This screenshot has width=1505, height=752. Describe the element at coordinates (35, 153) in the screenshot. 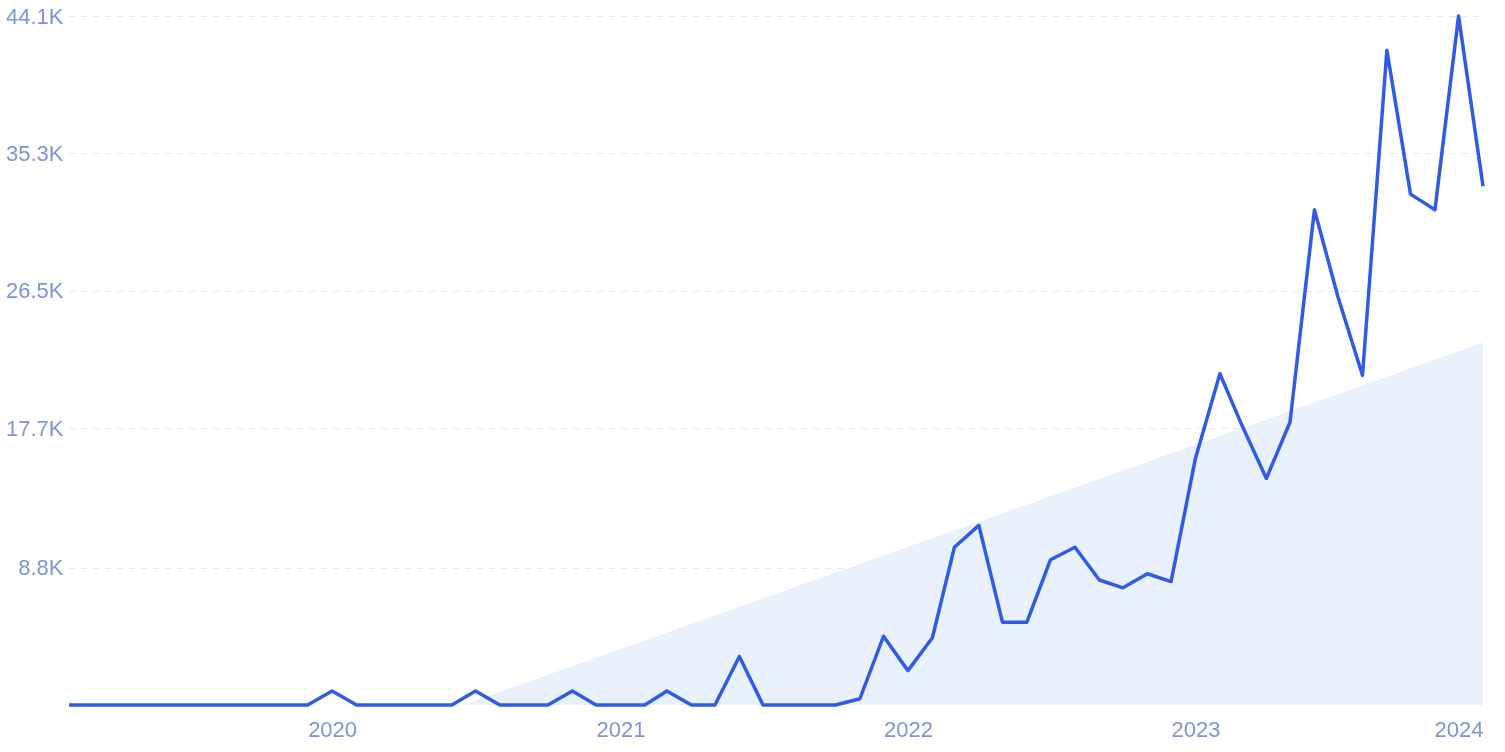

I see `y-tick-label: 35.3K` at that location.